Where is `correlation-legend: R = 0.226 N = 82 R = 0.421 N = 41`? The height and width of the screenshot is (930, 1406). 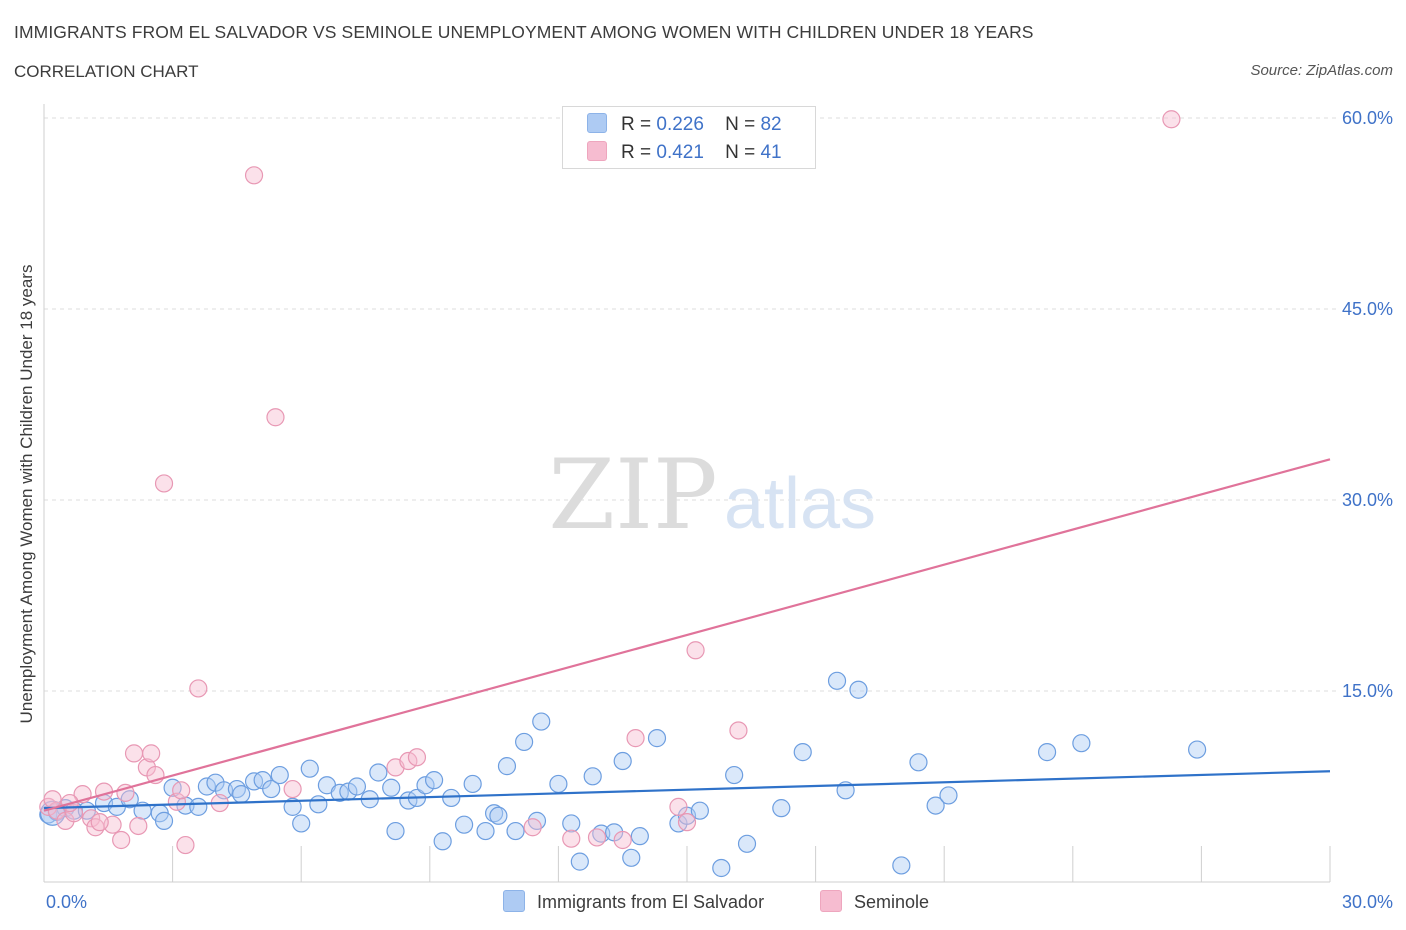
correlation-legend: R = 0.226 N = 82 R = 0.421 N = 41 is located at coordinates (689, 137).